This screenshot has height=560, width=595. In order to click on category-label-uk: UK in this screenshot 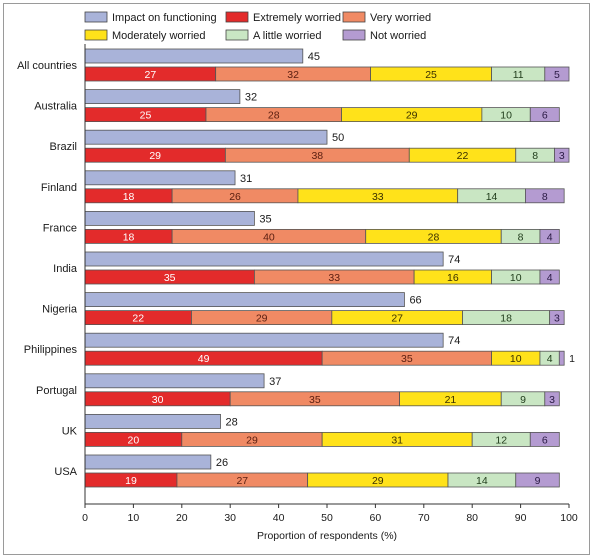, I will do `click(70, 431)`.